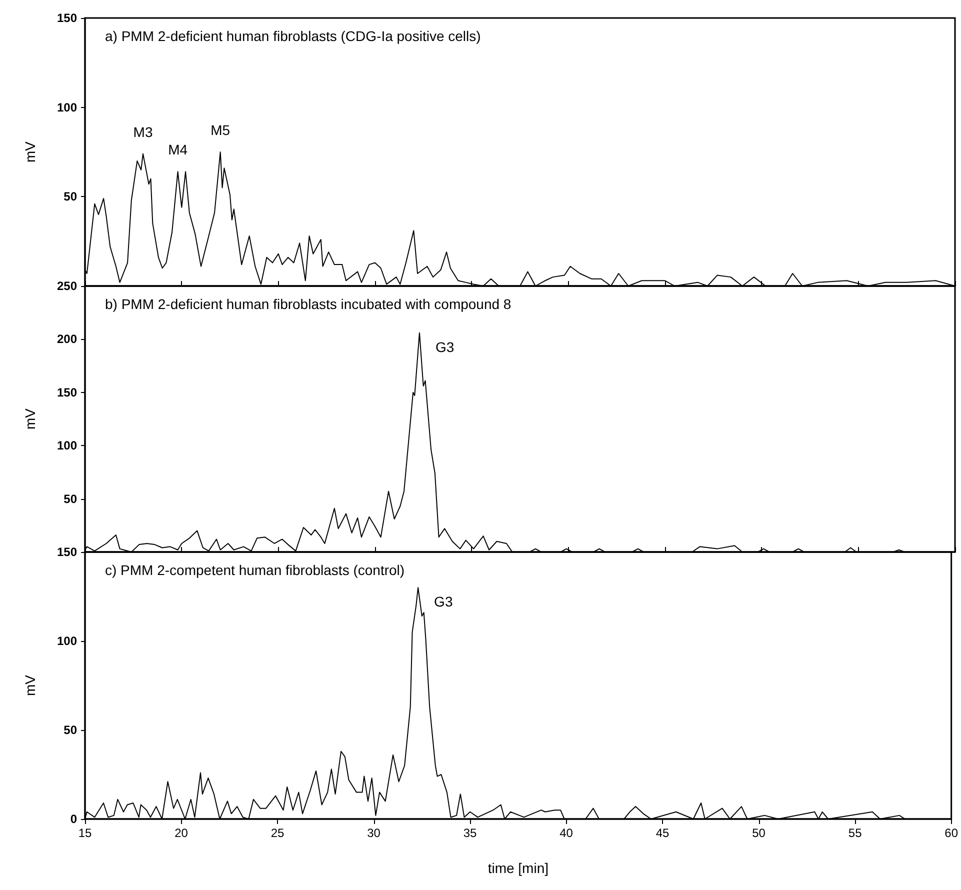  Describe the element at coordinates (67, 286) in the screenshot. I see `y-tick-label: 250` at that location.